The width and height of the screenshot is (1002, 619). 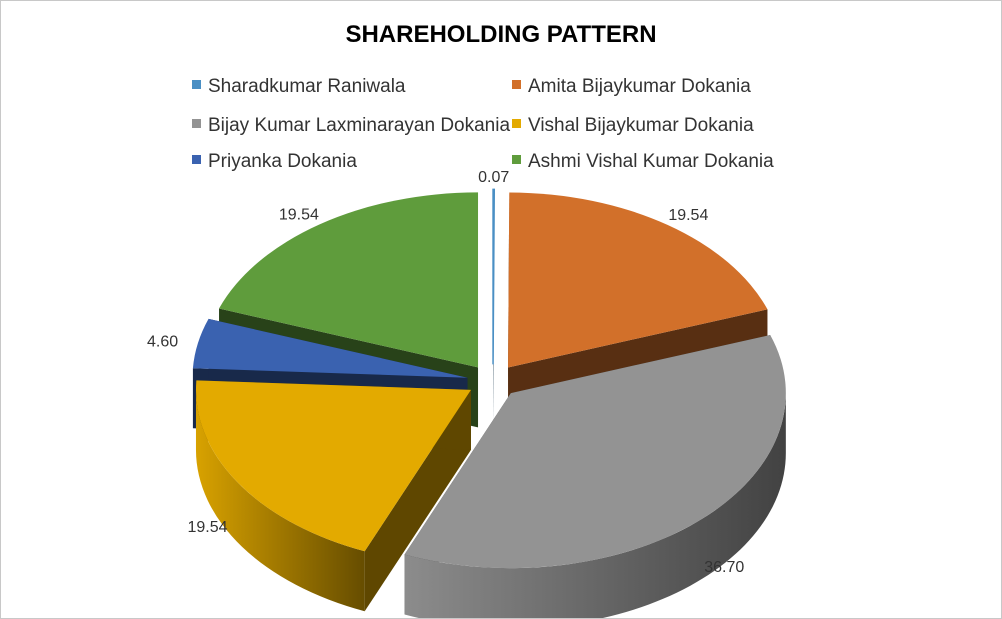 I want to click on legend-label: Bijay Kumar Laxminarayan Dokania, so click(x=359, y=125).